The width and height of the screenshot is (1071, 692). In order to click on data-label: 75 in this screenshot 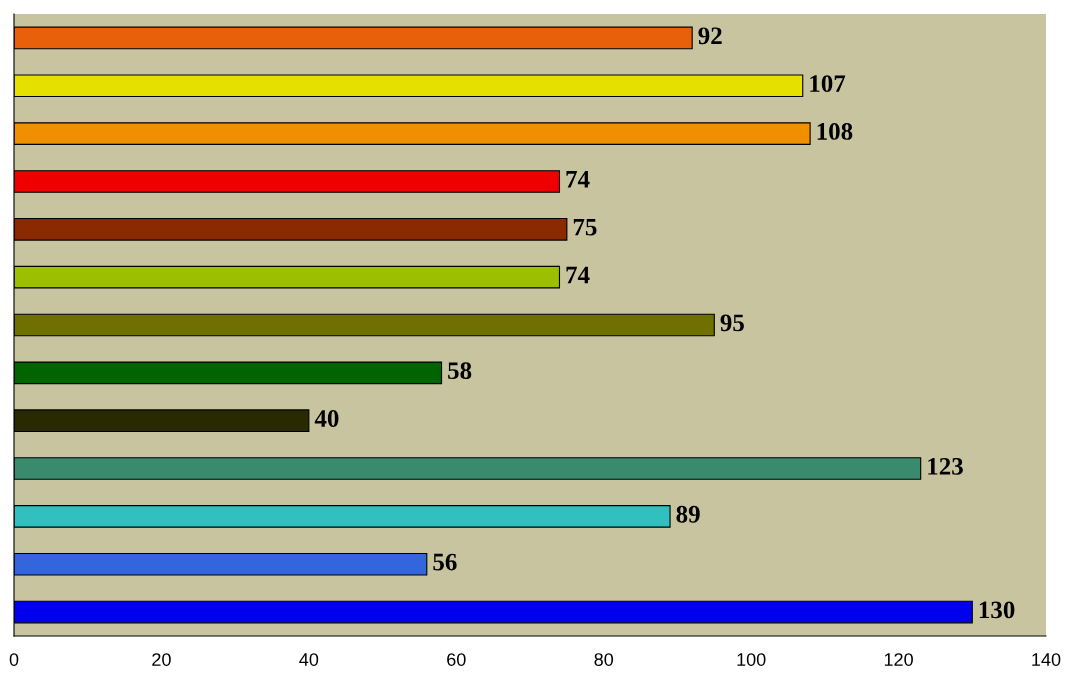, I will do `click(585, 227)`.